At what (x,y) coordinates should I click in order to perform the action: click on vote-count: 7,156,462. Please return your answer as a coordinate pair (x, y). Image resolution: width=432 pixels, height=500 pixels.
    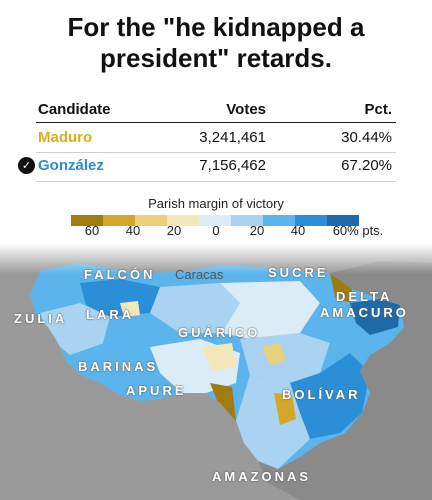
    Looking at the image, I should click on (232, 165).